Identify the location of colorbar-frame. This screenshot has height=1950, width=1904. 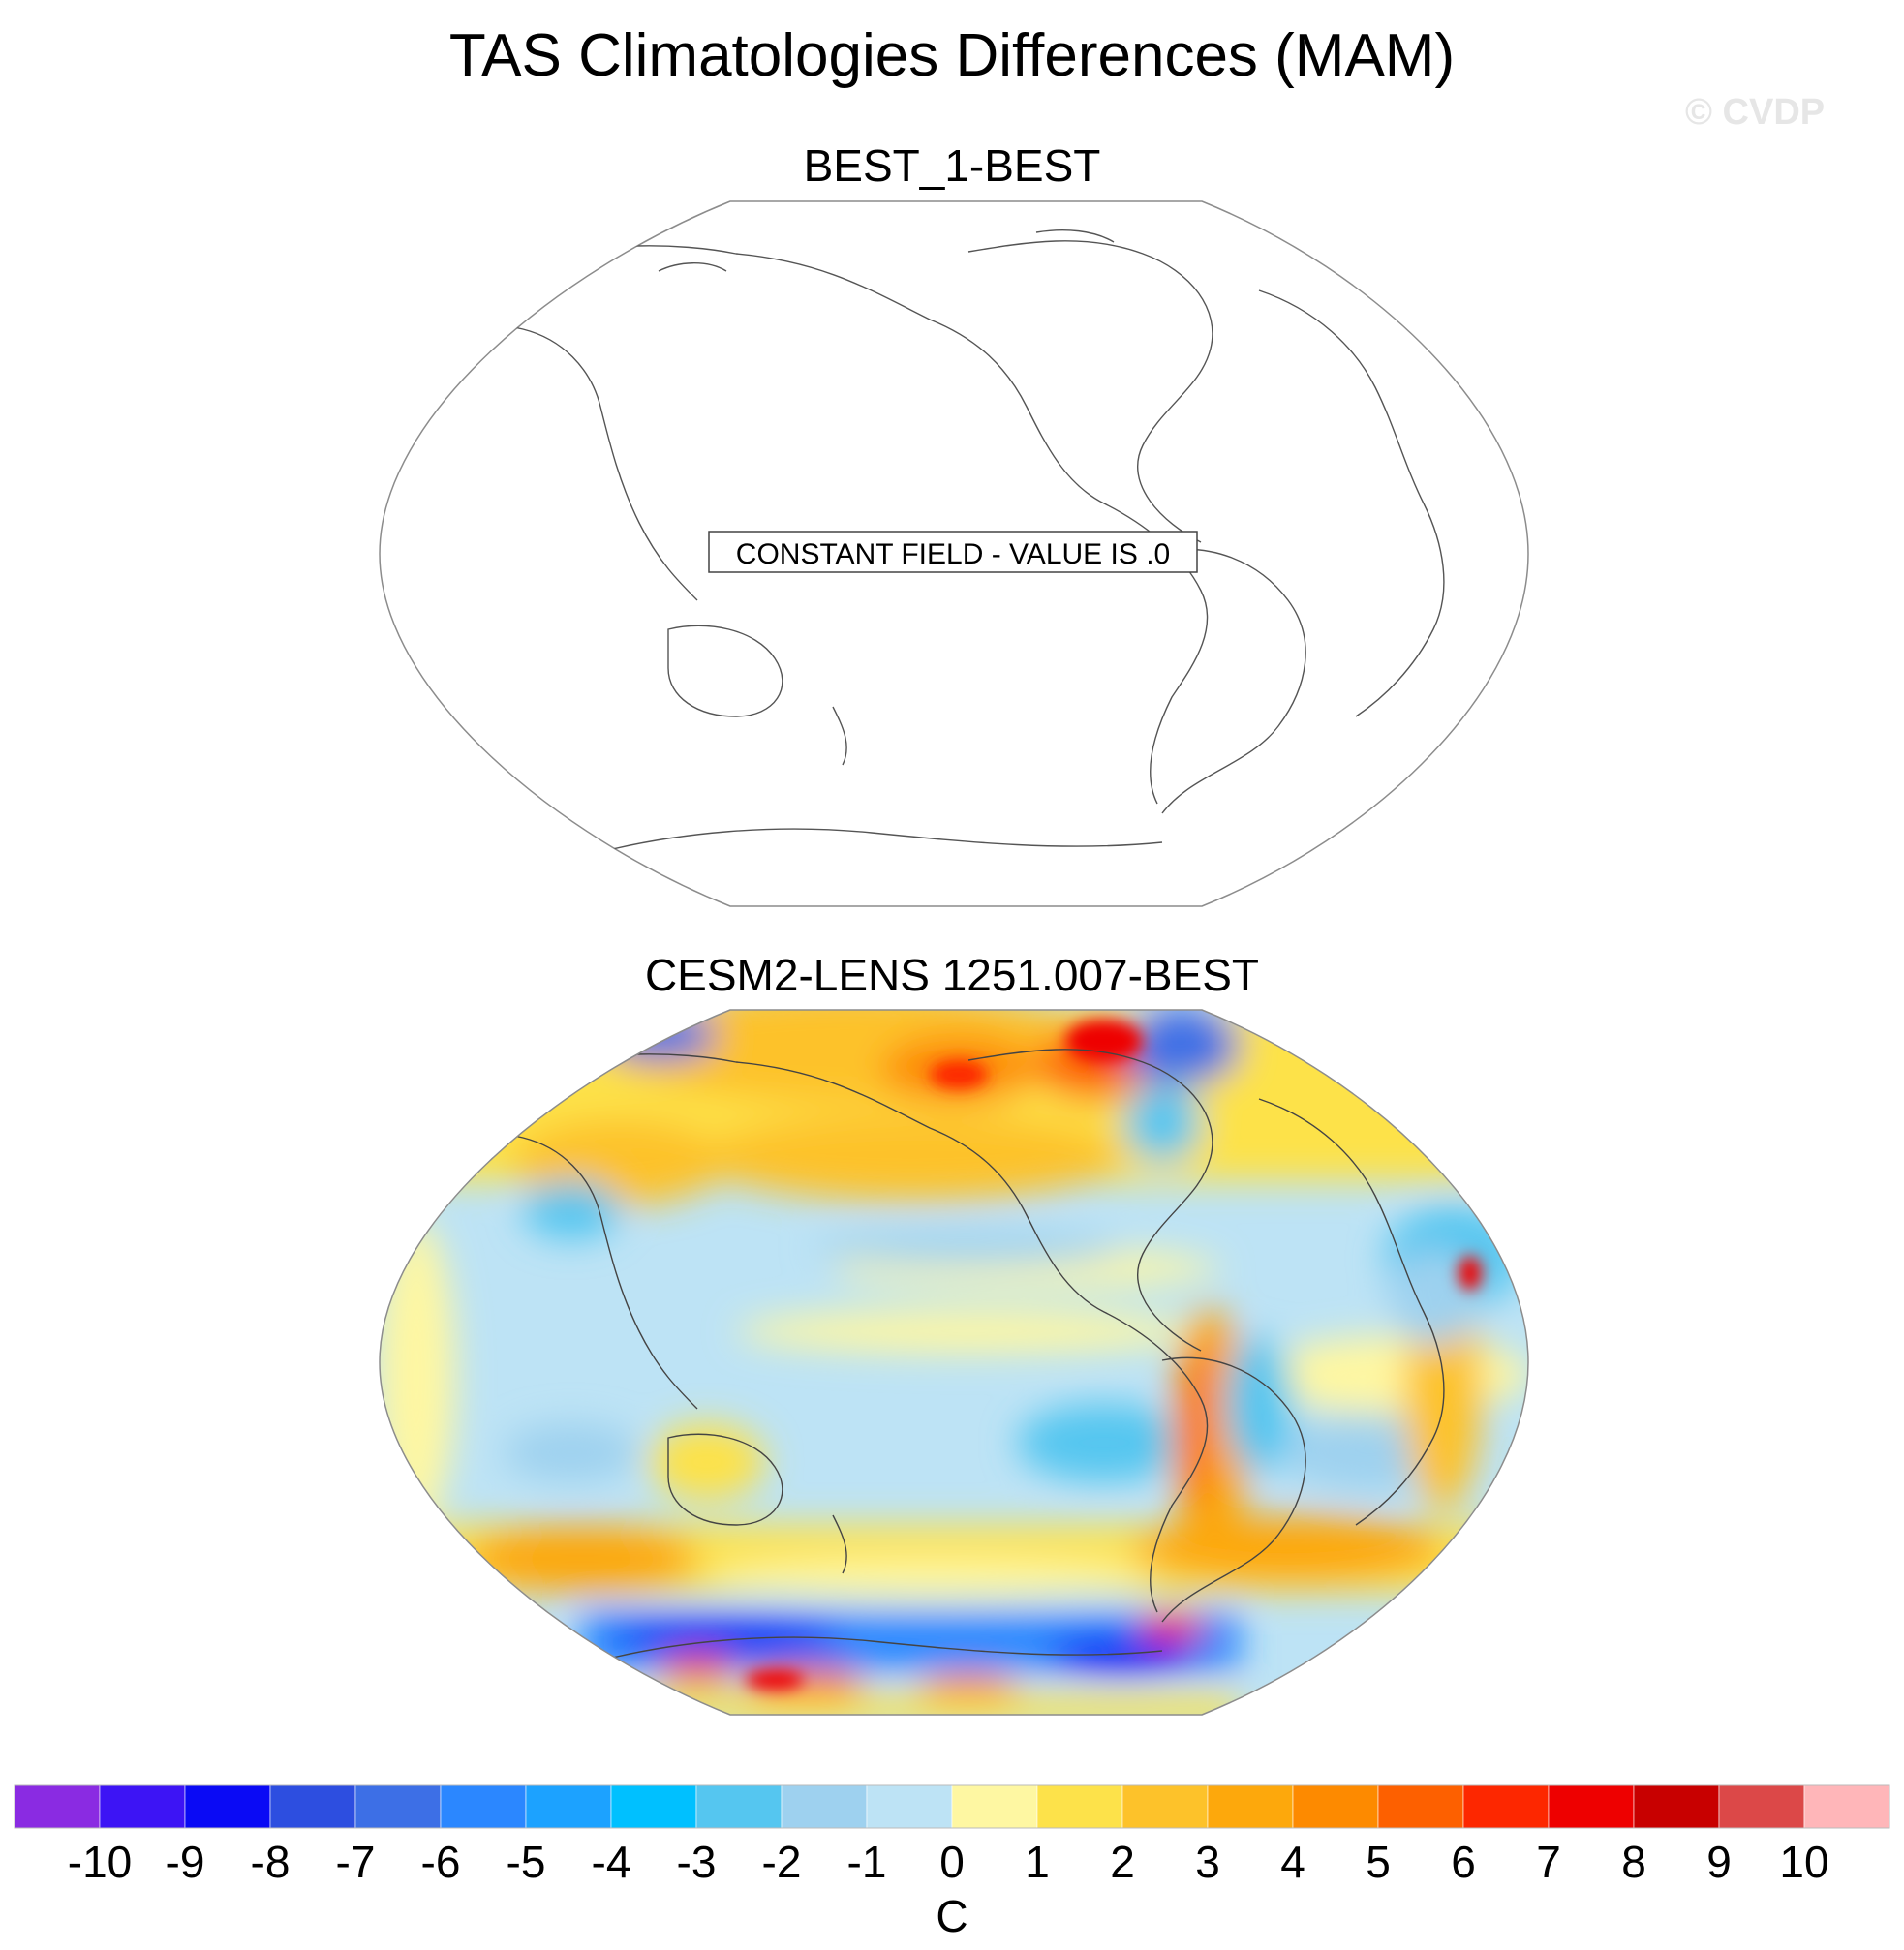
(952, 1806).